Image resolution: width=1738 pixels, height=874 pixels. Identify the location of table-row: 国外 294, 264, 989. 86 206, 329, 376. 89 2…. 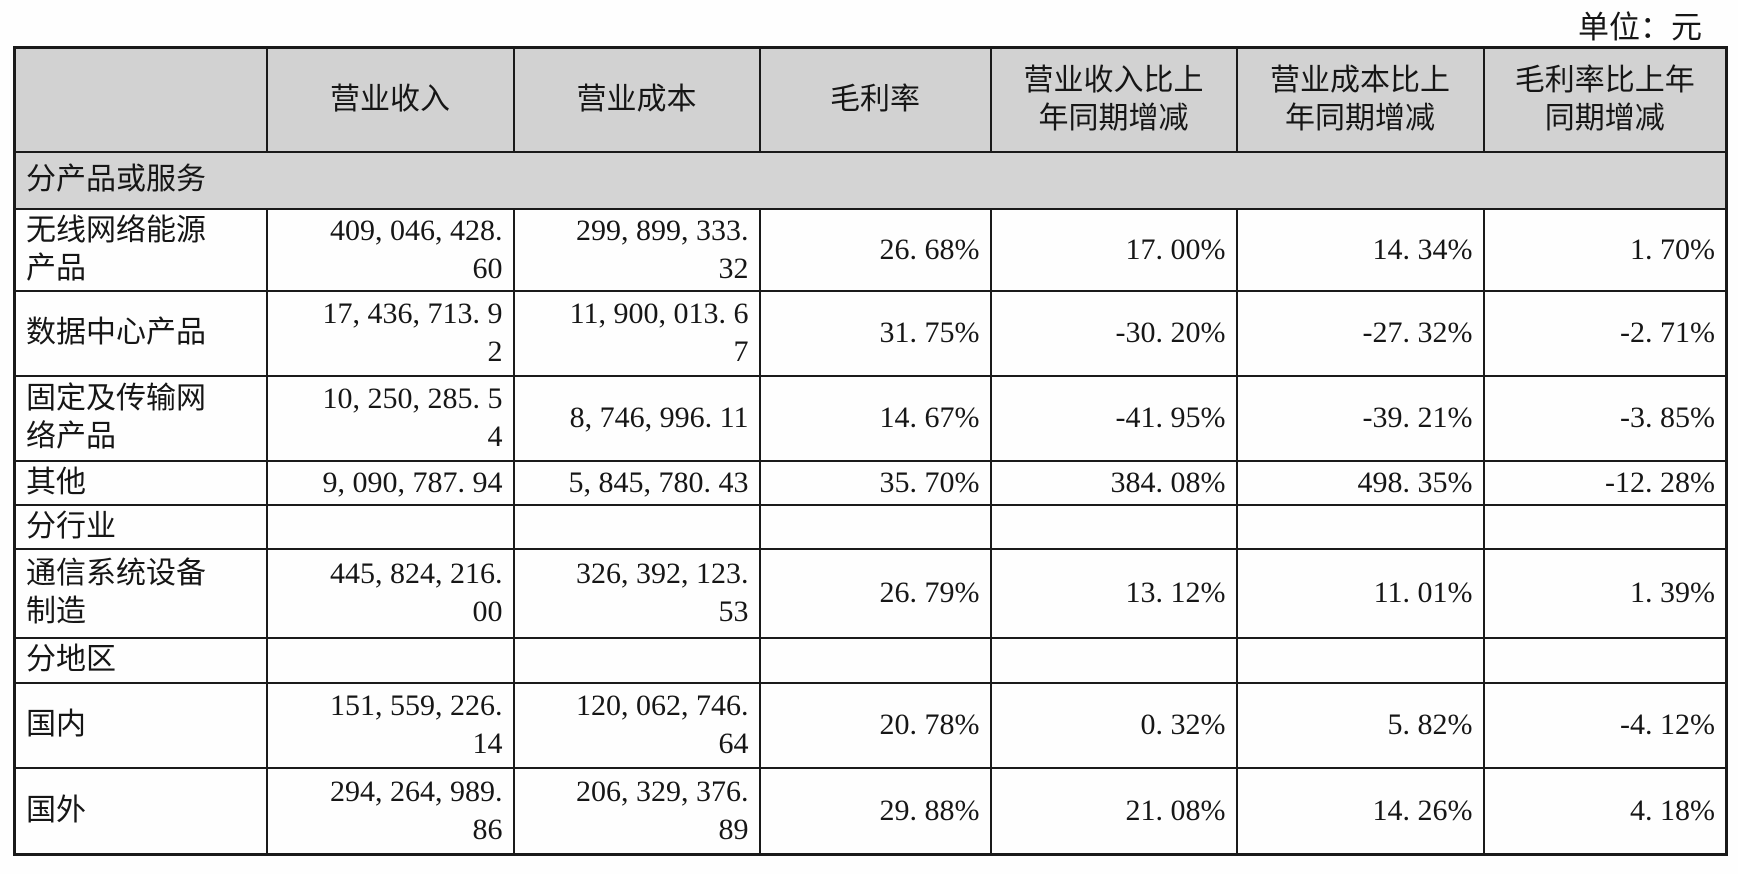
(870, 811).